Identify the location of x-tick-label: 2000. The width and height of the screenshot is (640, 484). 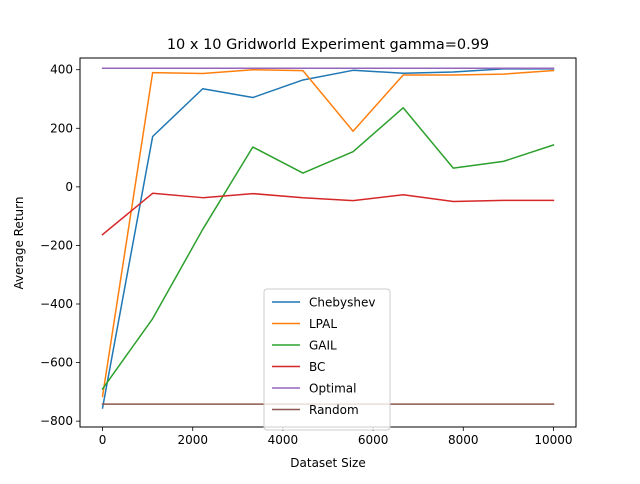
(192, 440).